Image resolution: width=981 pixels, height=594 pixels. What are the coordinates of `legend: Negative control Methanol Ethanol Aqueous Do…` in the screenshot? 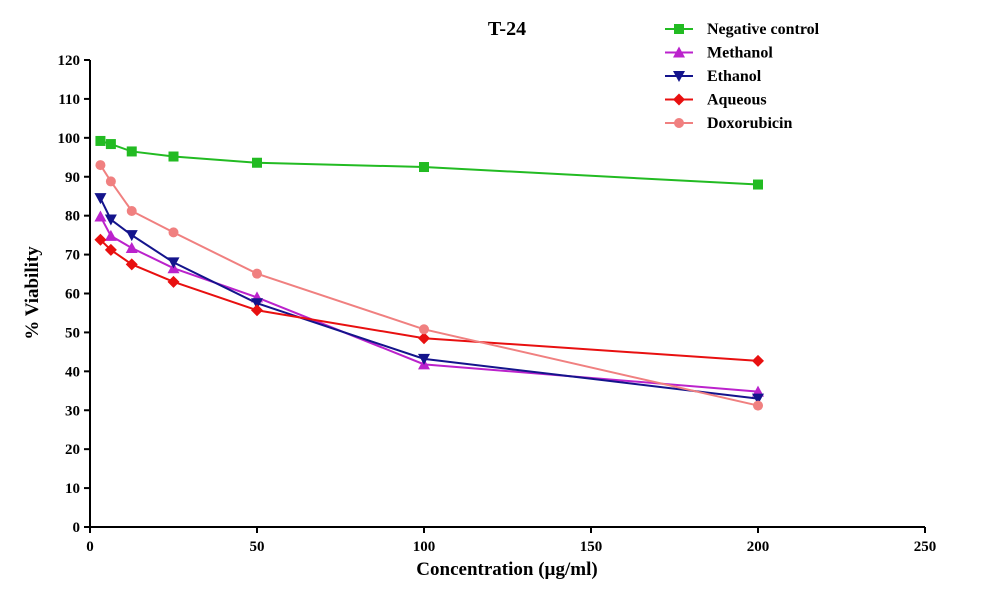 It's located at (742, 76).